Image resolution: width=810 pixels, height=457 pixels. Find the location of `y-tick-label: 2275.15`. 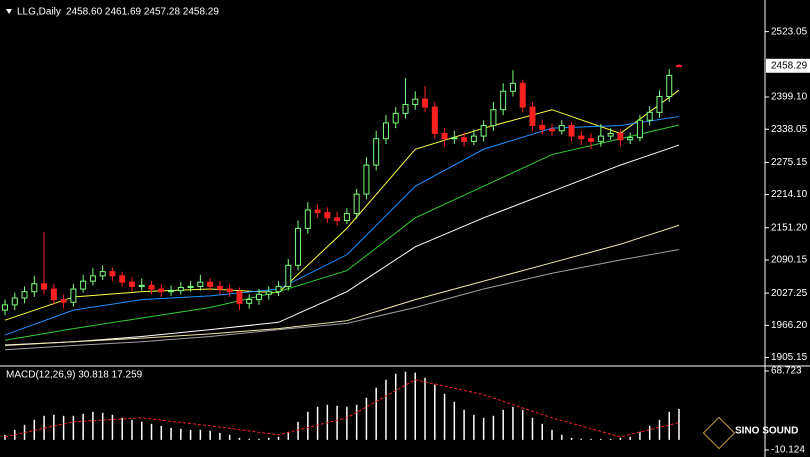

y-tick-label: 2275.15 is located at coordinates (789, 162).